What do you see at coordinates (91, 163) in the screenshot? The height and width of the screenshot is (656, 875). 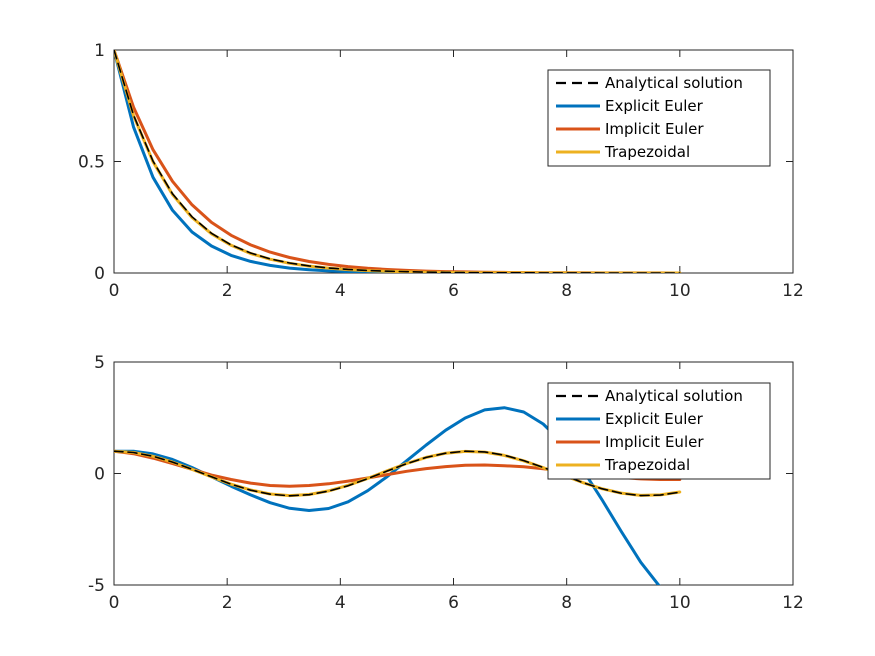 I see `y-tick-label: 0.5` at bounding box center [91, 163].